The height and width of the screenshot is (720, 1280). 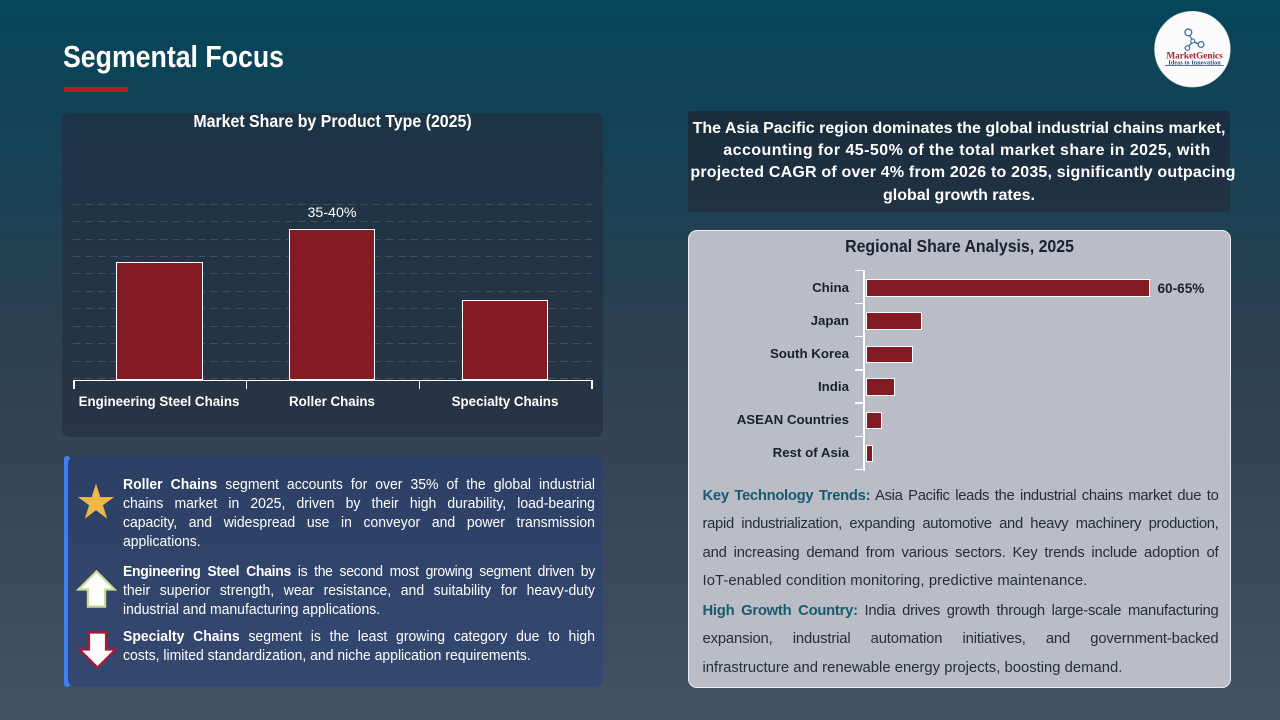 What do you see at coordinates (1194, 56) in the screenshot?
I see `svg-text: MarketGenics` at bounding box center [1194, 56].